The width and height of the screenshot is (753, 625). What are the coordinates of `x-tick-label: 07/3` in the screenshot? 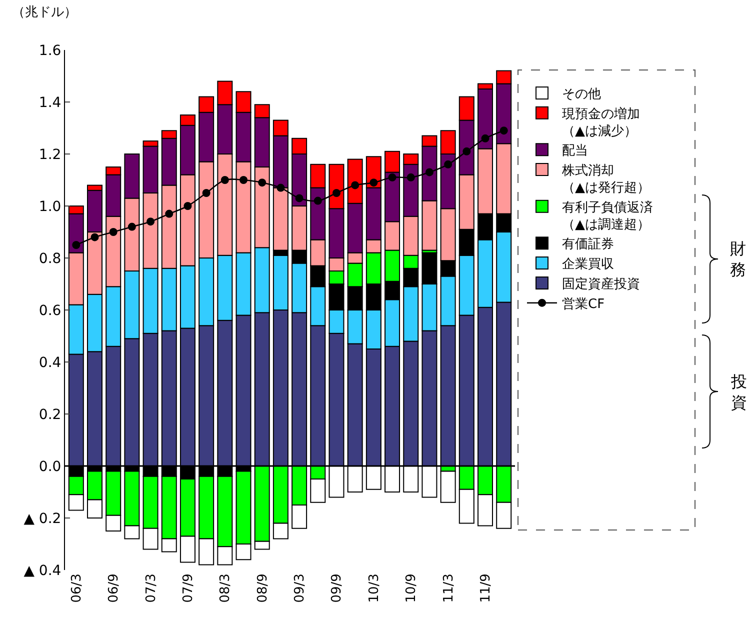 It's located at (151, 588).